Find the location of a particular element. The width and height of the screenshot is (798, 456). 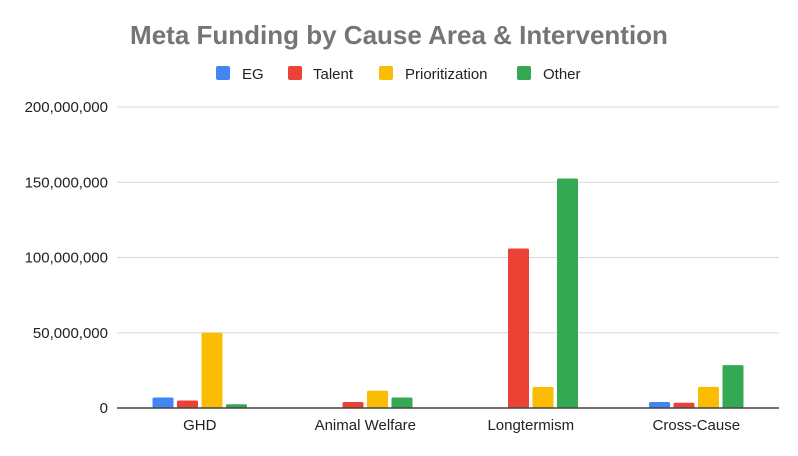

x-axis-tick-labels: GHD Animal Welfare Longtermism Cross-Cause is located at coordinates (461, 425).